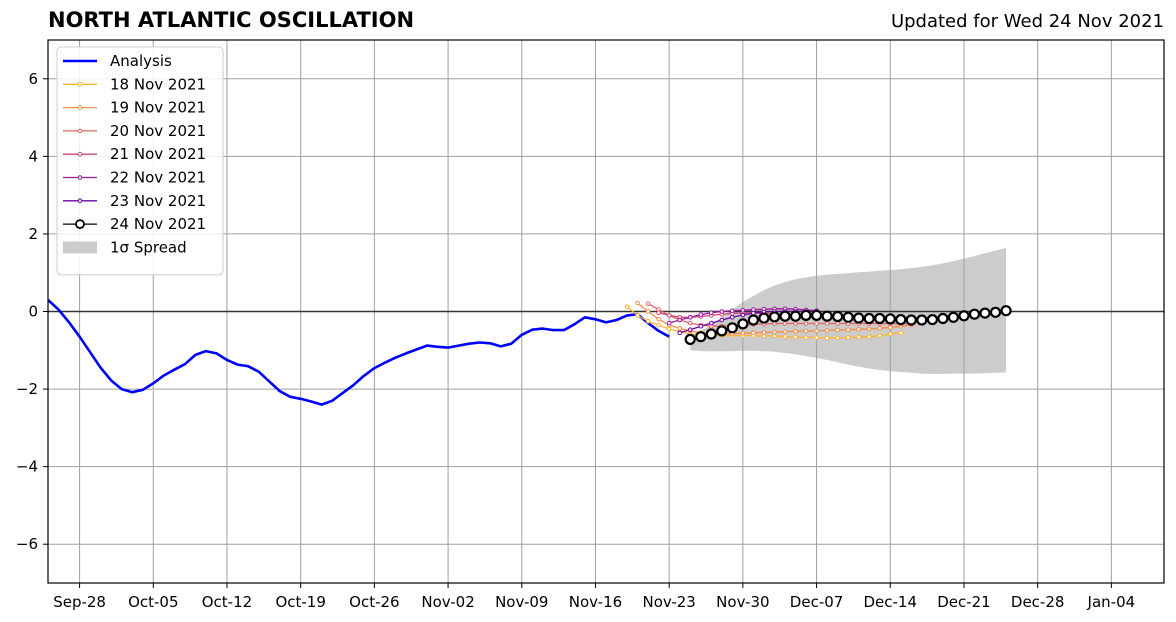 This screenshot has width=1176, height=622. I want to click on legend-swatch, so click(80, 247).